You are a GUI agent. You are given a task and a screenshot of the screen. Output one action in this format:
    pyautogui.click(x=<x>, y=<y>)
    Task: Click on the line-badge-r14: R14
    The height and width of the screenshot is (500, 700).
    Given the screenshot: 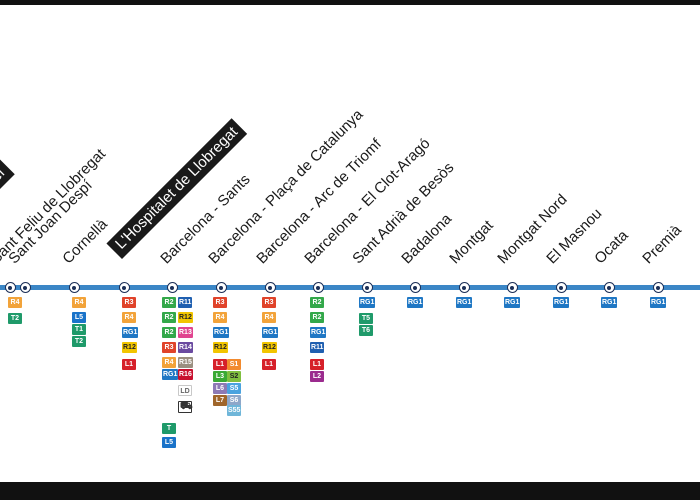 What is the action you would take?
    pyautogui.click(x=185, y=347)
    